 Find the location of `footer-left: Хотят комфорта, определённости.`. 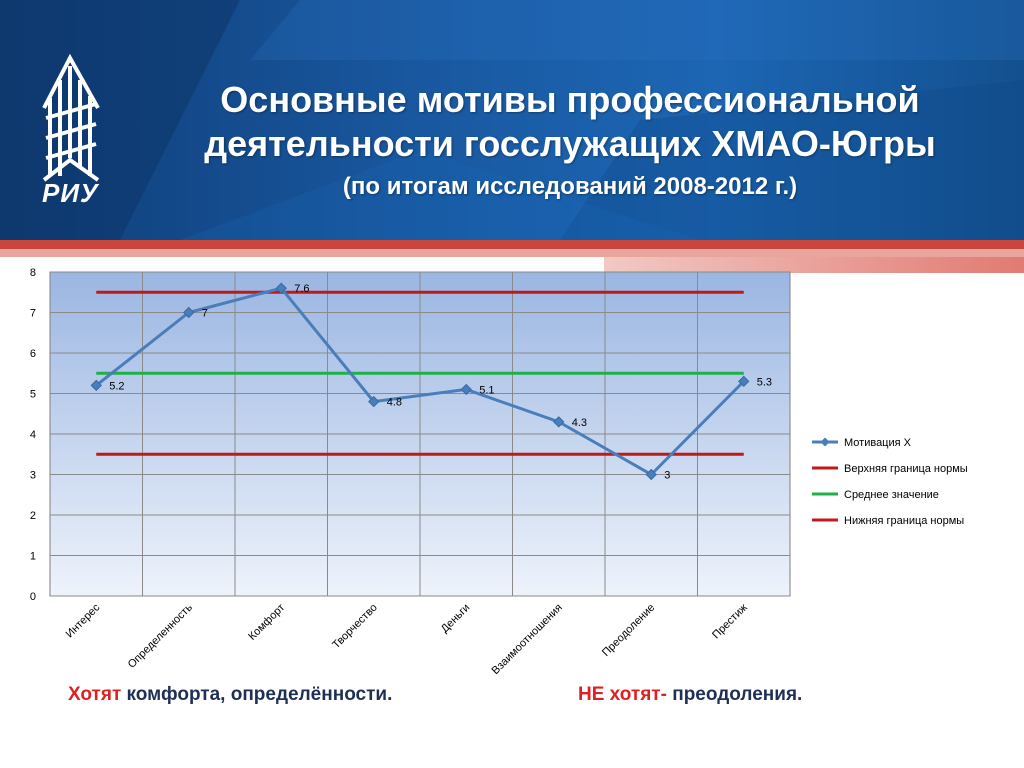

footer-left: Хотят комфорта, определённости. is located at coordinates (230, 695).